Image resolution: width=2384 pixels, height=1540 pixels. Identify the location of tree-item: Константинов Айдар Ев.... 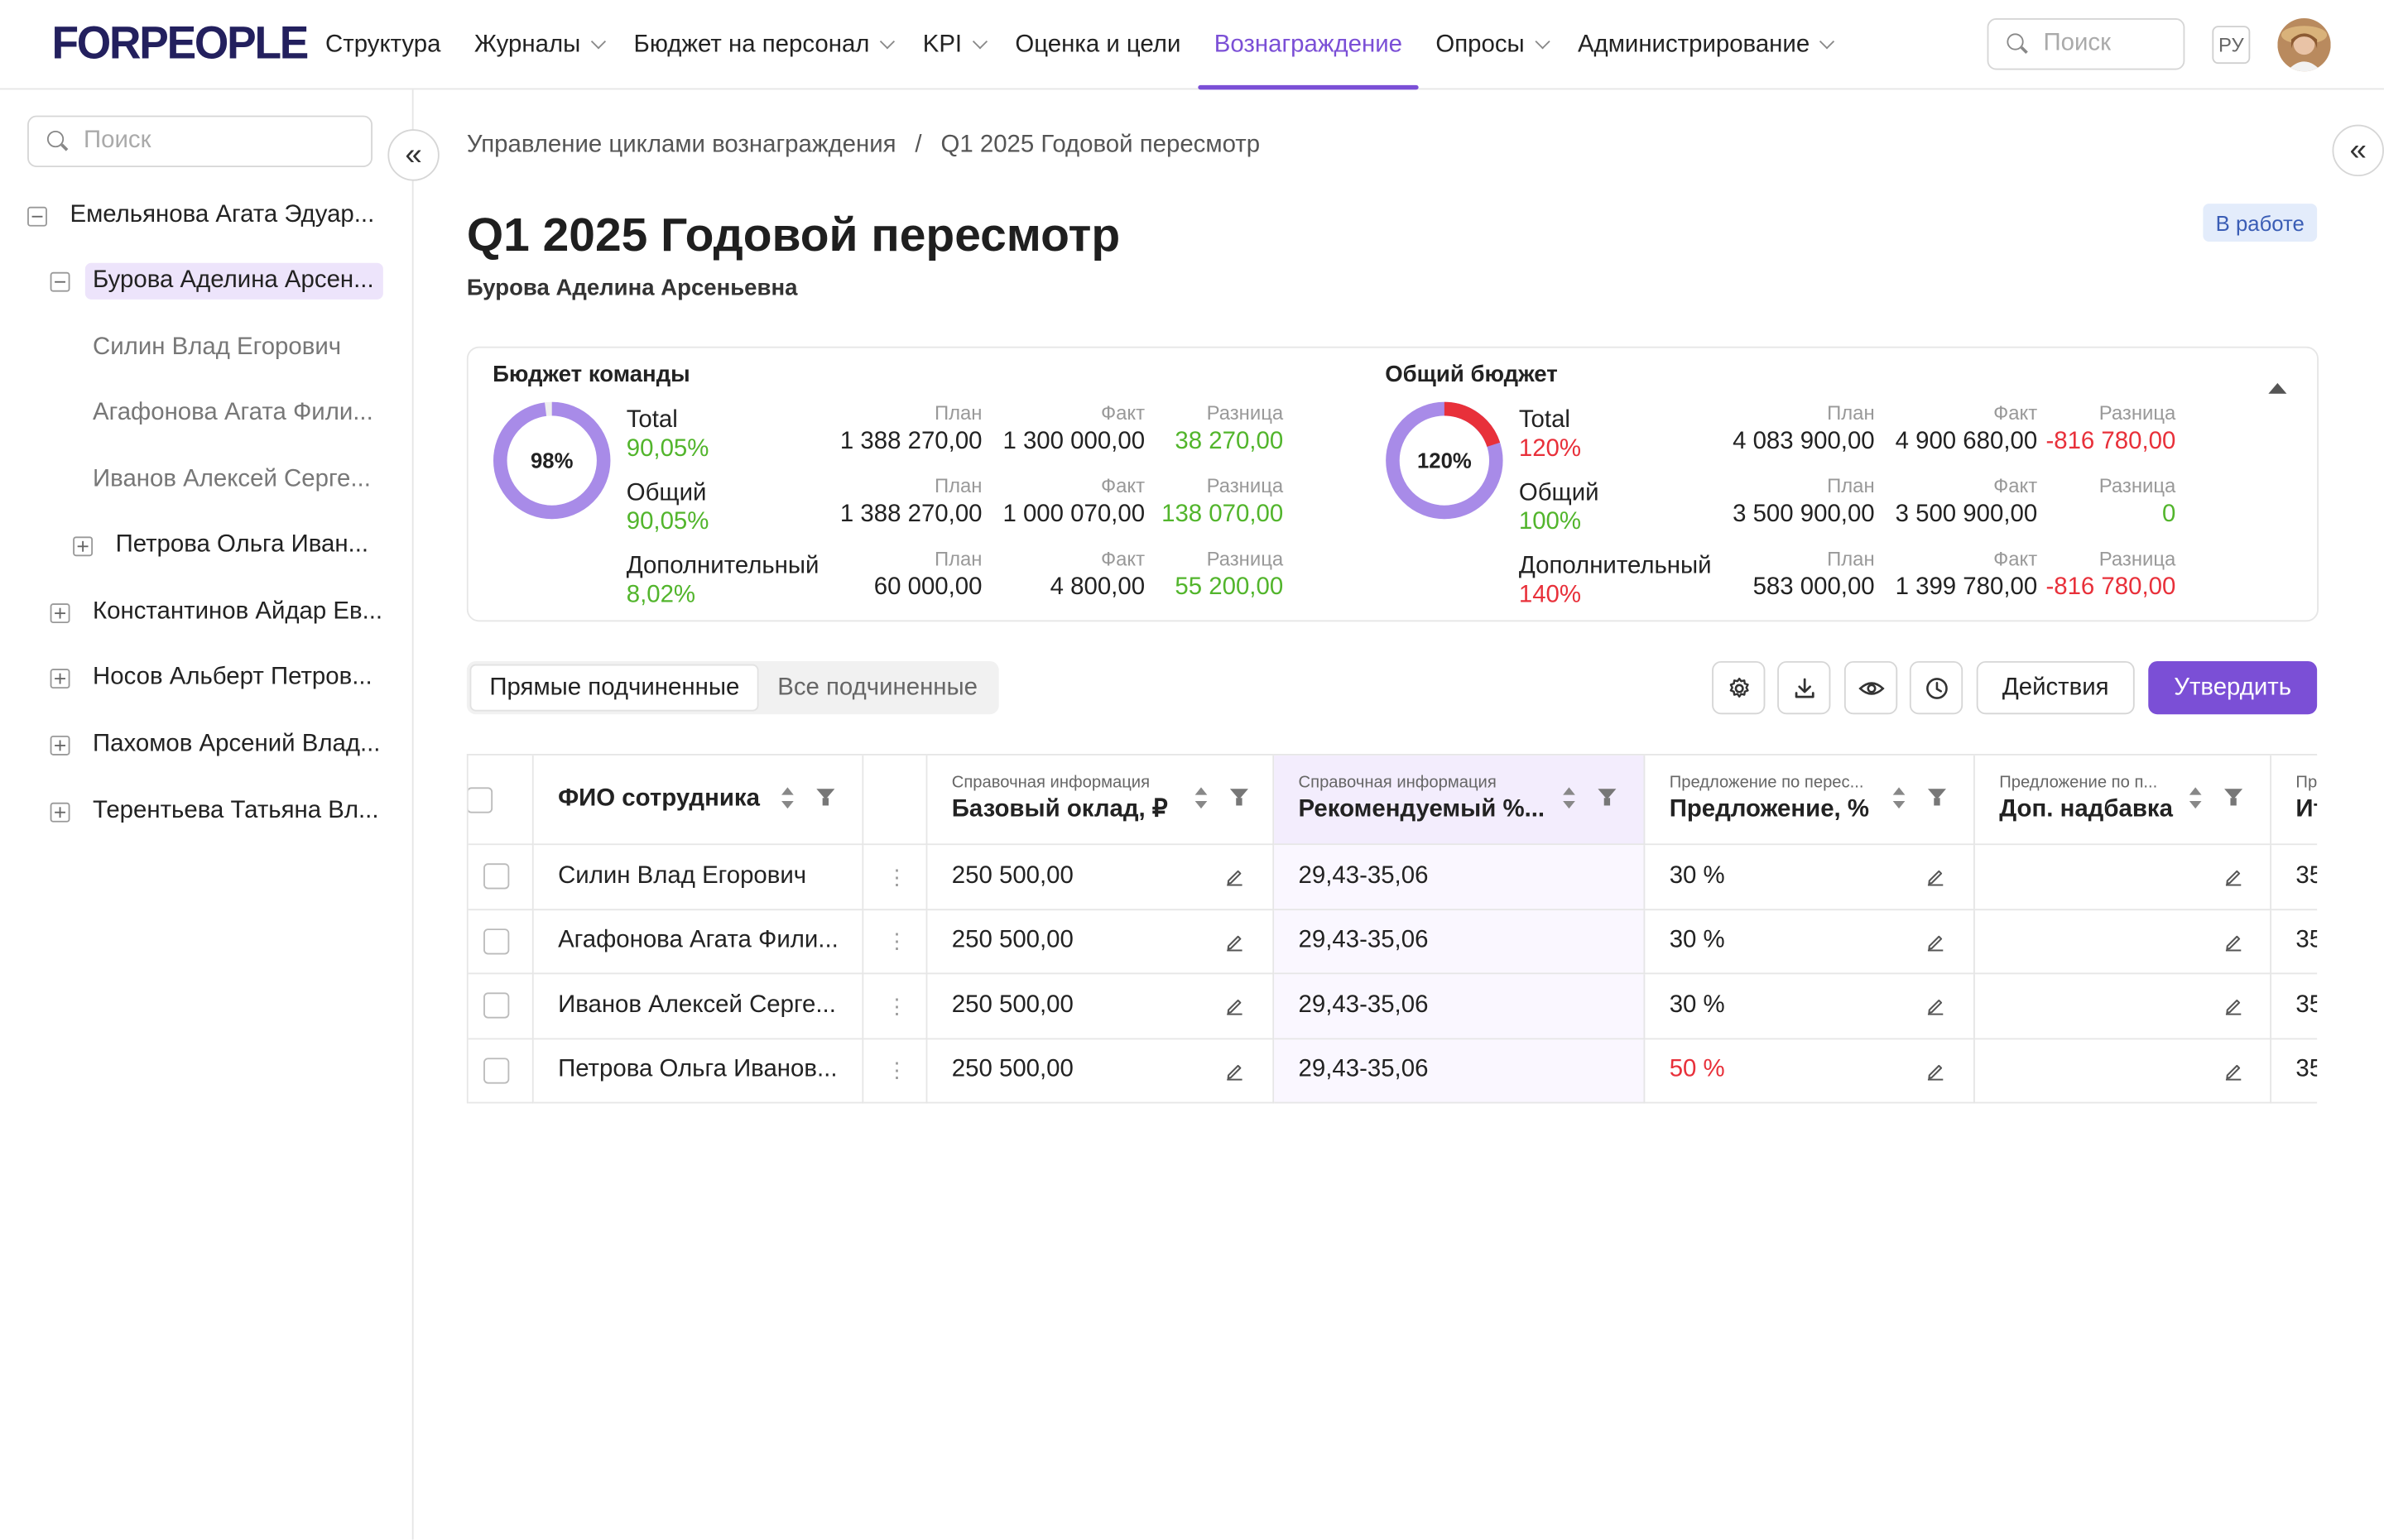
(217, 612).